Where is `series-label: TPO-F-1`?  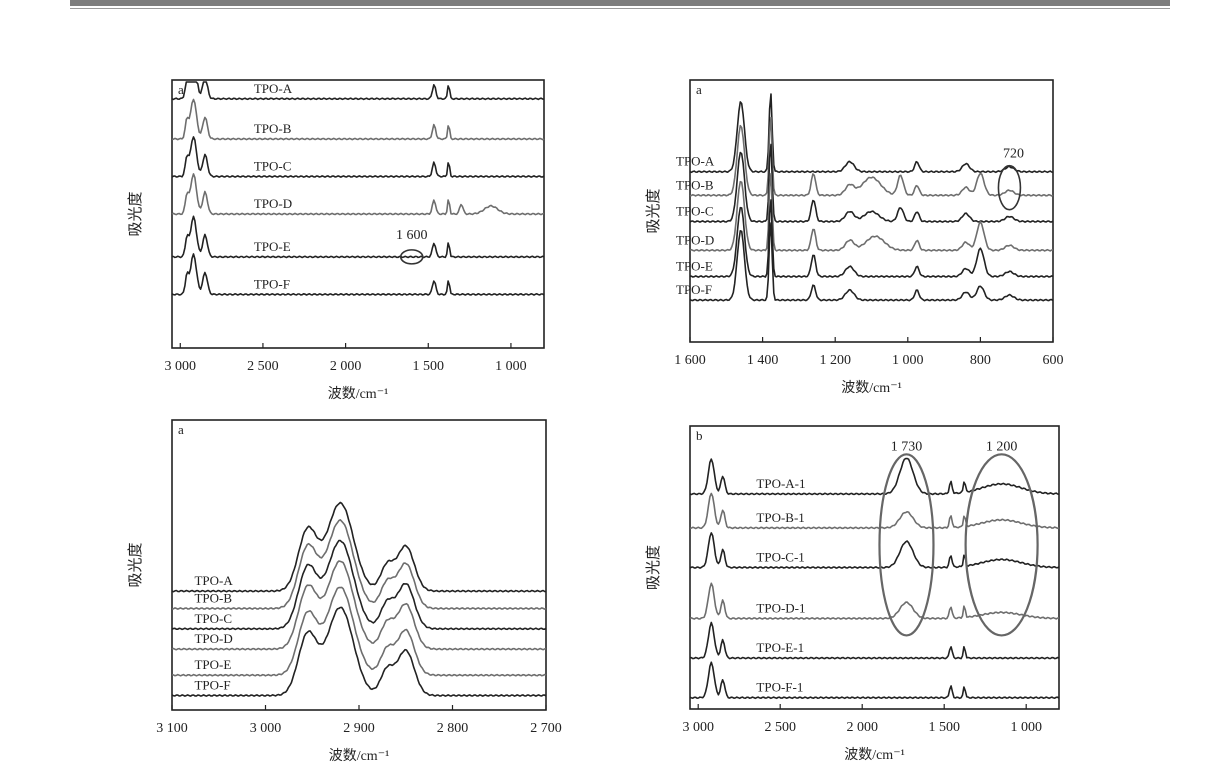 series-label: TPO-F-1 is located at coordinates (779, 687).